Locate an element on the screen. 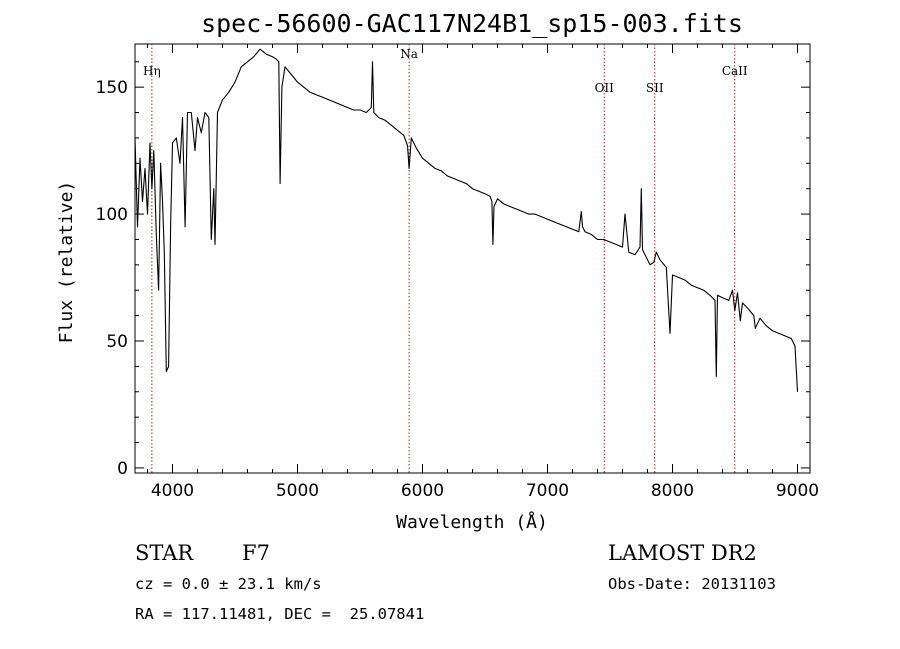 The height and width of the screenshot is (649, 900). x-tick-label: 6000 is located at coordinates (422, 491).